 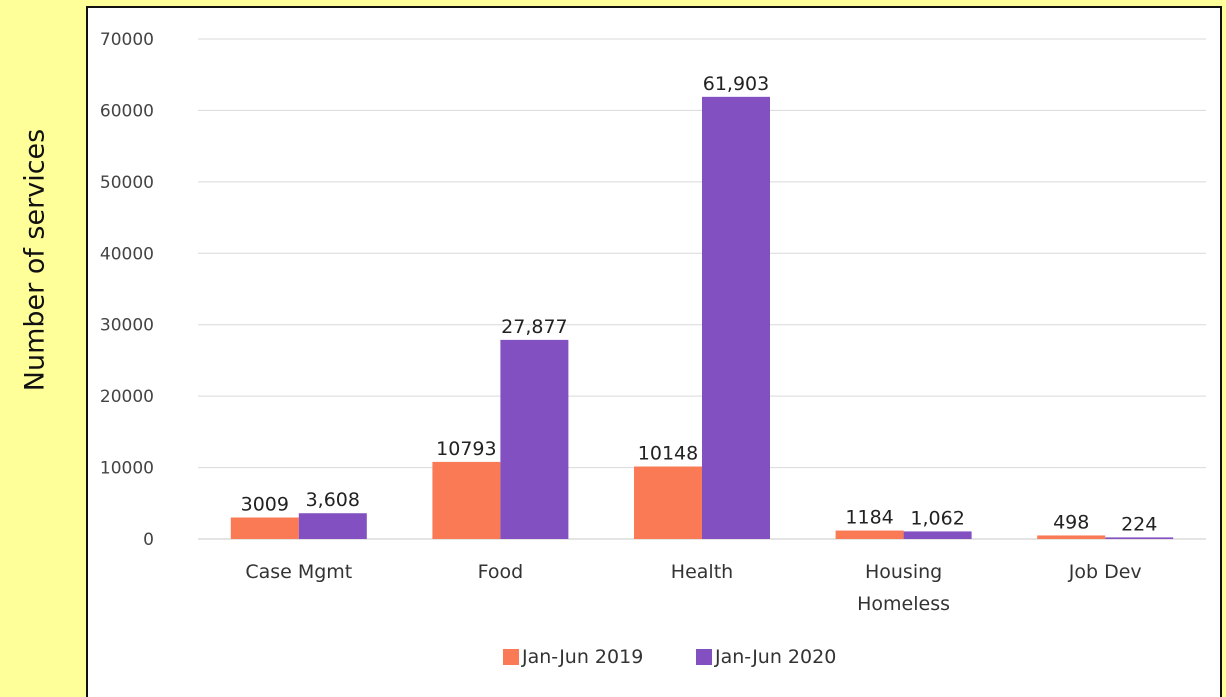 I want to click on x-tick-label: Health, so click(x=702, y=572).